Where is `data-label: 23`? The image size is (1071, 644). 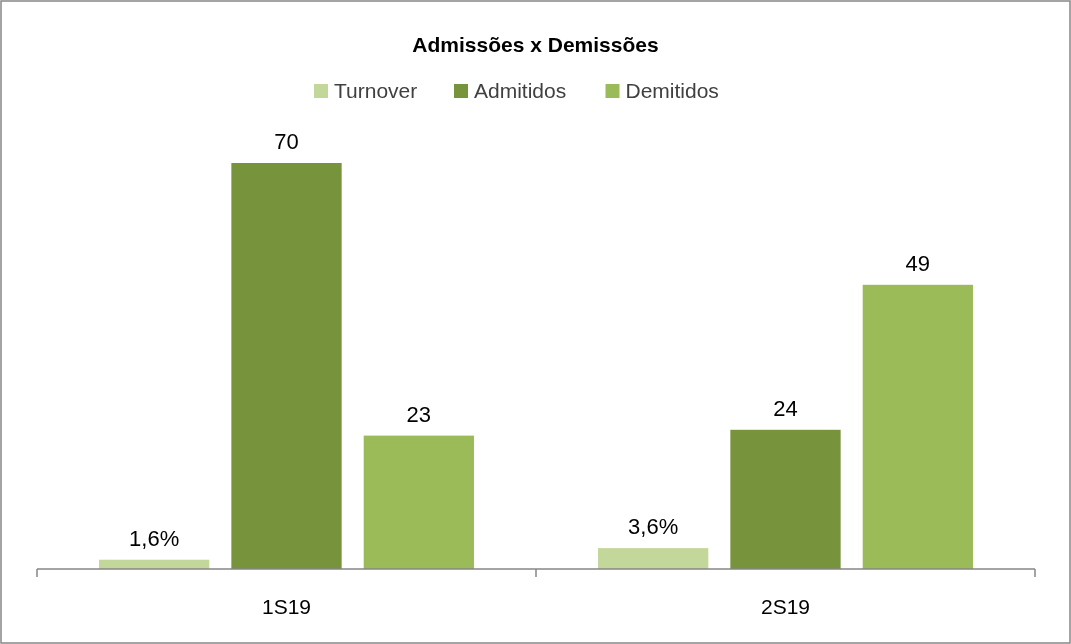
data-label: 23 is located at coordinates (419, 414).